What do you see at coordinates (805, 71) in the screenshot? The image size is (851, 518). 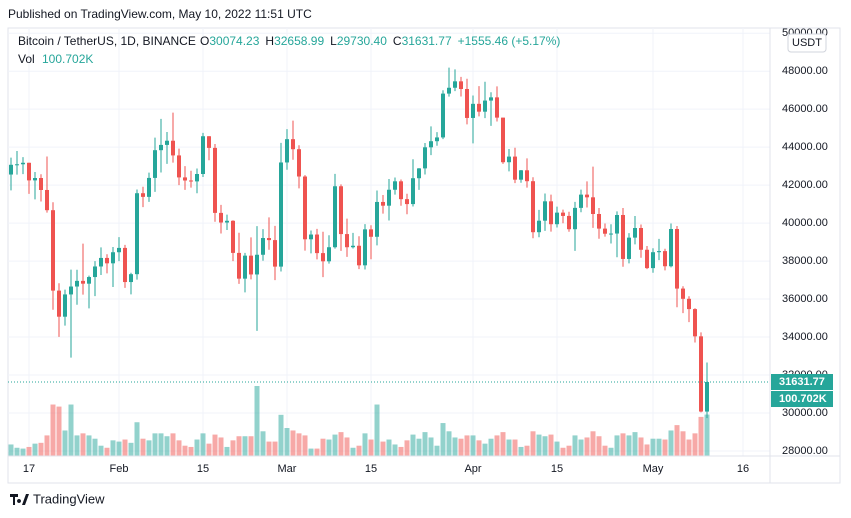 I see `y-tick-label: 48000.00` at bounding box center [805, 71].